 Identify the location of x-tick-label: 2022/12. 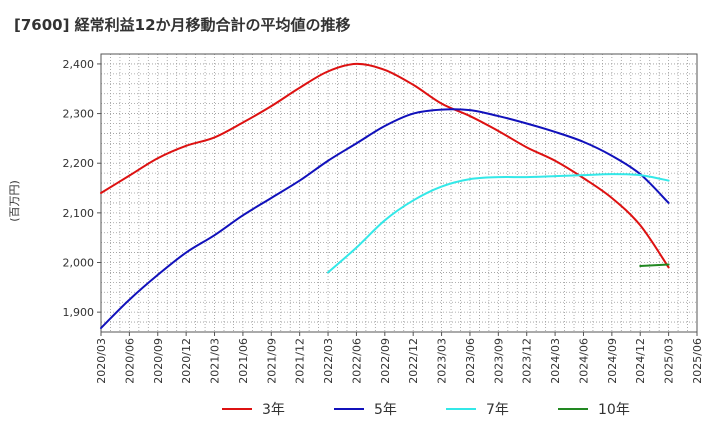
(413, 361).